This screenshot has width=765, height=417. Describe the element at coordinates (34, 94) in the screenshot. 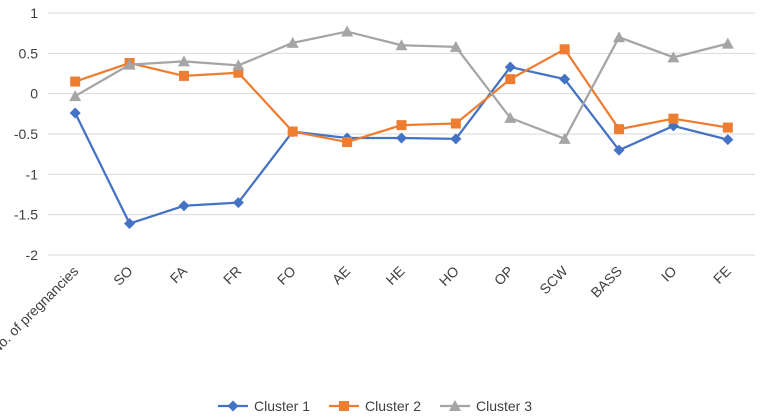

I see `y-tick-label: 0` at that location.